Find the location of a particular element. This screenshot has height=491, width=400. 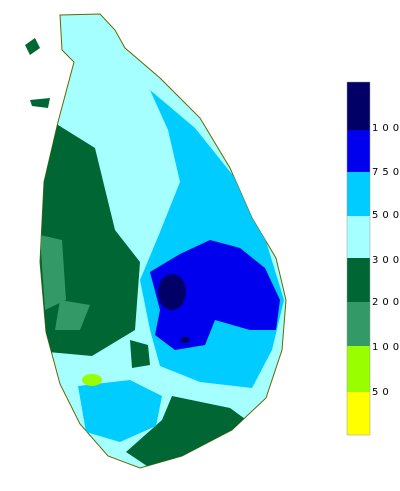

legend-border is located at coordinates (358, 258).